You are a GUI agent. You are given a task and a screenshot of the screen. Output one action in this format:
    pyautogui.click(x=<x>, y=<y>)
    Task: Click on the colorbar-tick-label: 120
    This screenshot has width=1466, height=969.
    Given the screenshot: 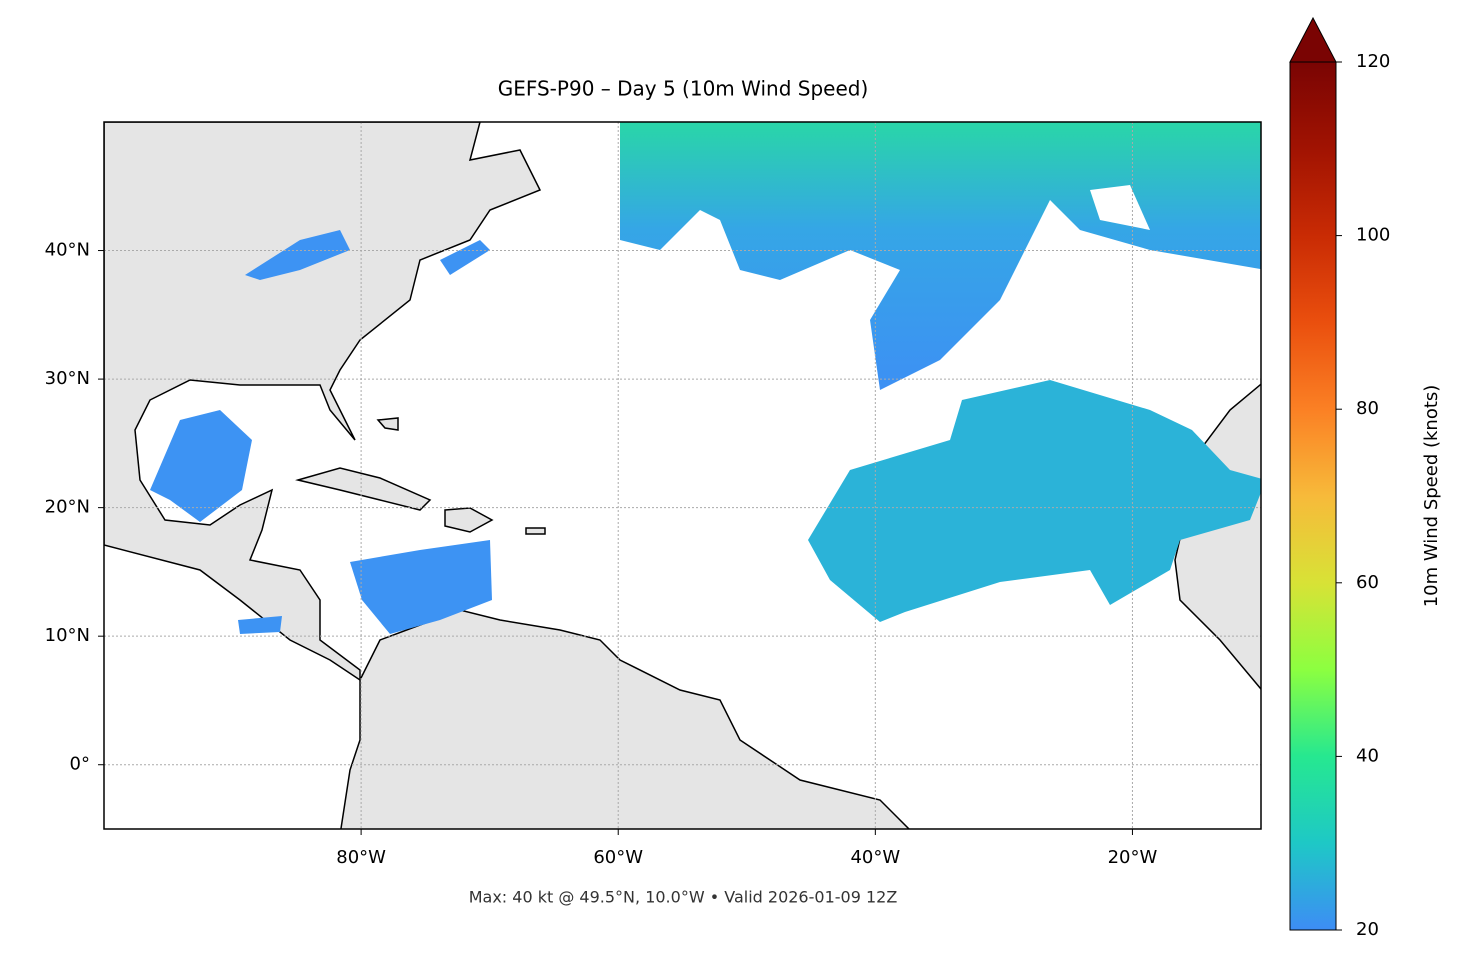 What is the action you would take?
    pyautogui.click(x=1373, y=61)
    